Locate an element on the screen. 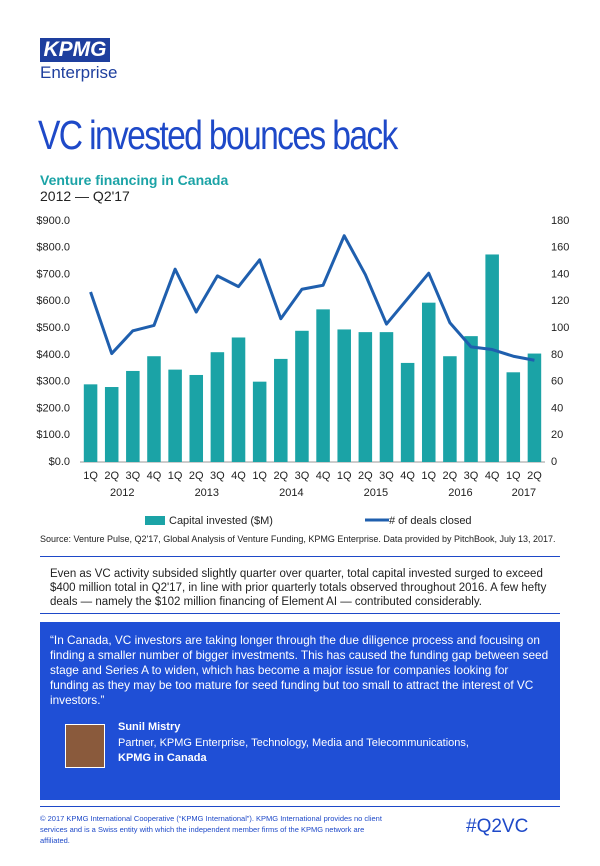 The height and width of the screenshot is (866, 600). legend-label: # of deals closed is located at coordinates (430, 521).